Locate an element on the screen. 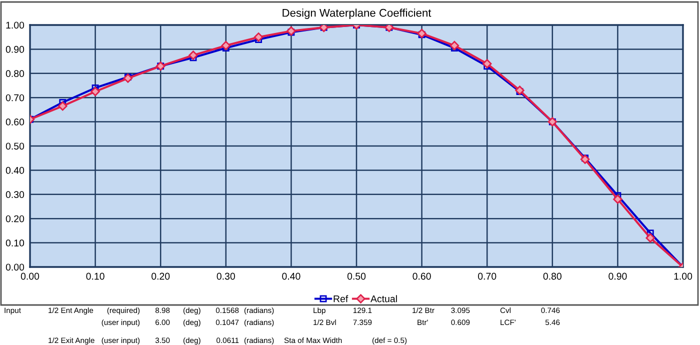 The width and height of the screenshot is (700, 345). x-tick-label: 0.30 is located at coordinates (225, 276).